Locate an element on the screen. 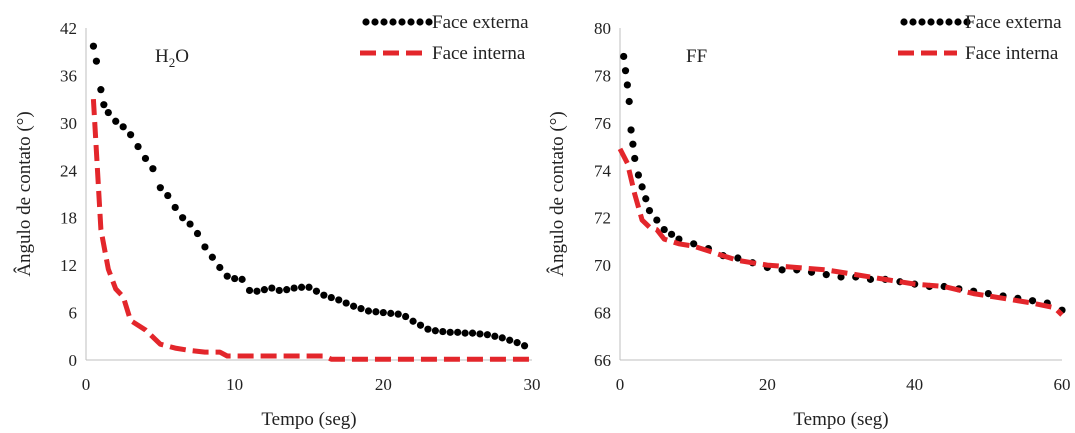 The image size is (1075, 433). y-tick-label: 0 is located at coordinates (73, 360).